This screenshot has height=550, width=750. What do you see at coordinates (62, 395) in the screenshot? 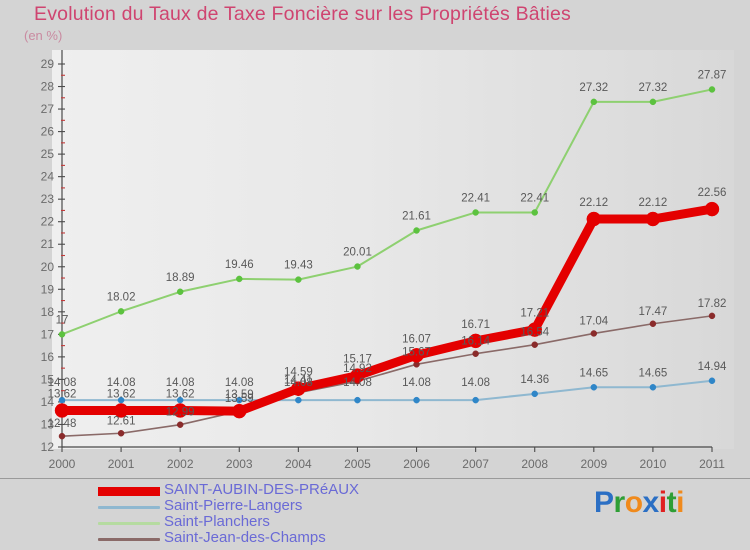
I see `data-label-0-0: 13.62` at bounding box center [62, 395].